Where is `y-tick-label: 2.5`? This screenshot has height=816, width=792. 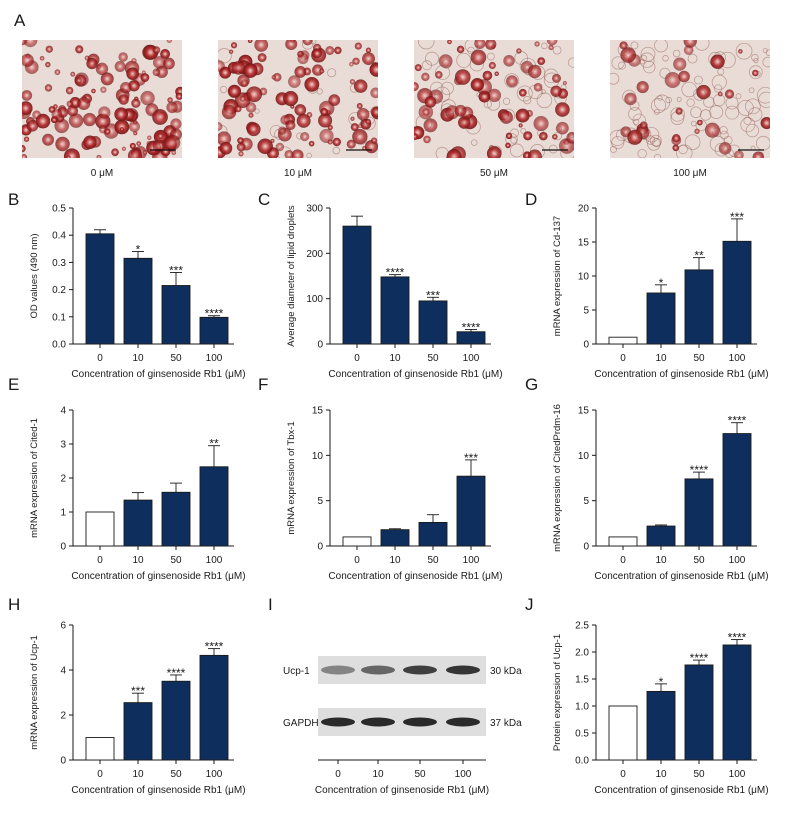 y-tick-label: 2.5 is located at coordinates (582, 626).